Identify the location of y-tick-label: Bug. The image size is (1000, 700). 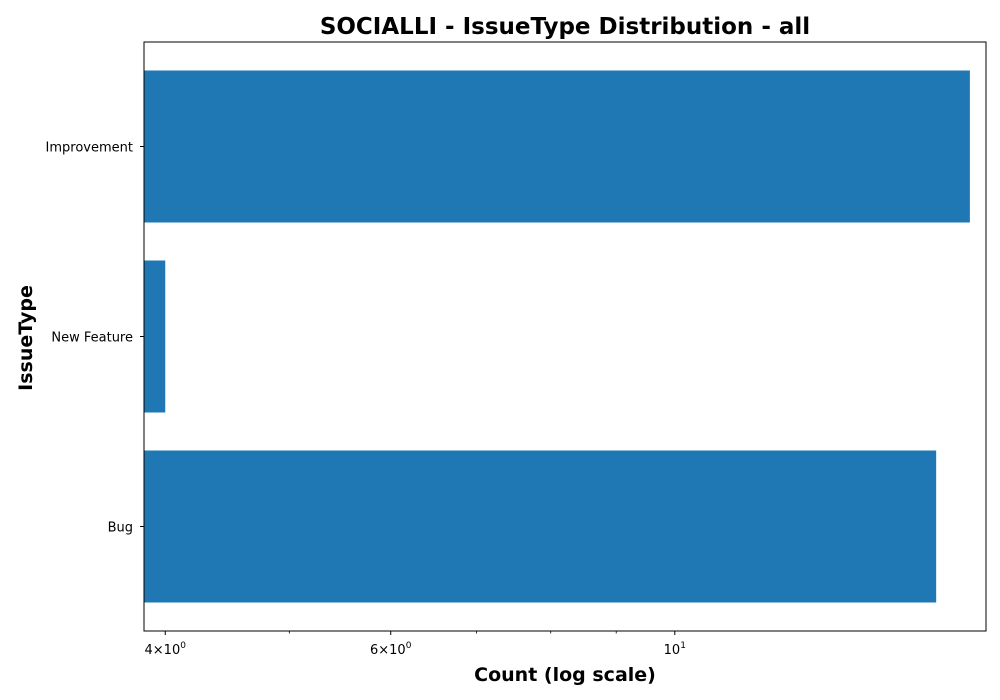
(120, 528).